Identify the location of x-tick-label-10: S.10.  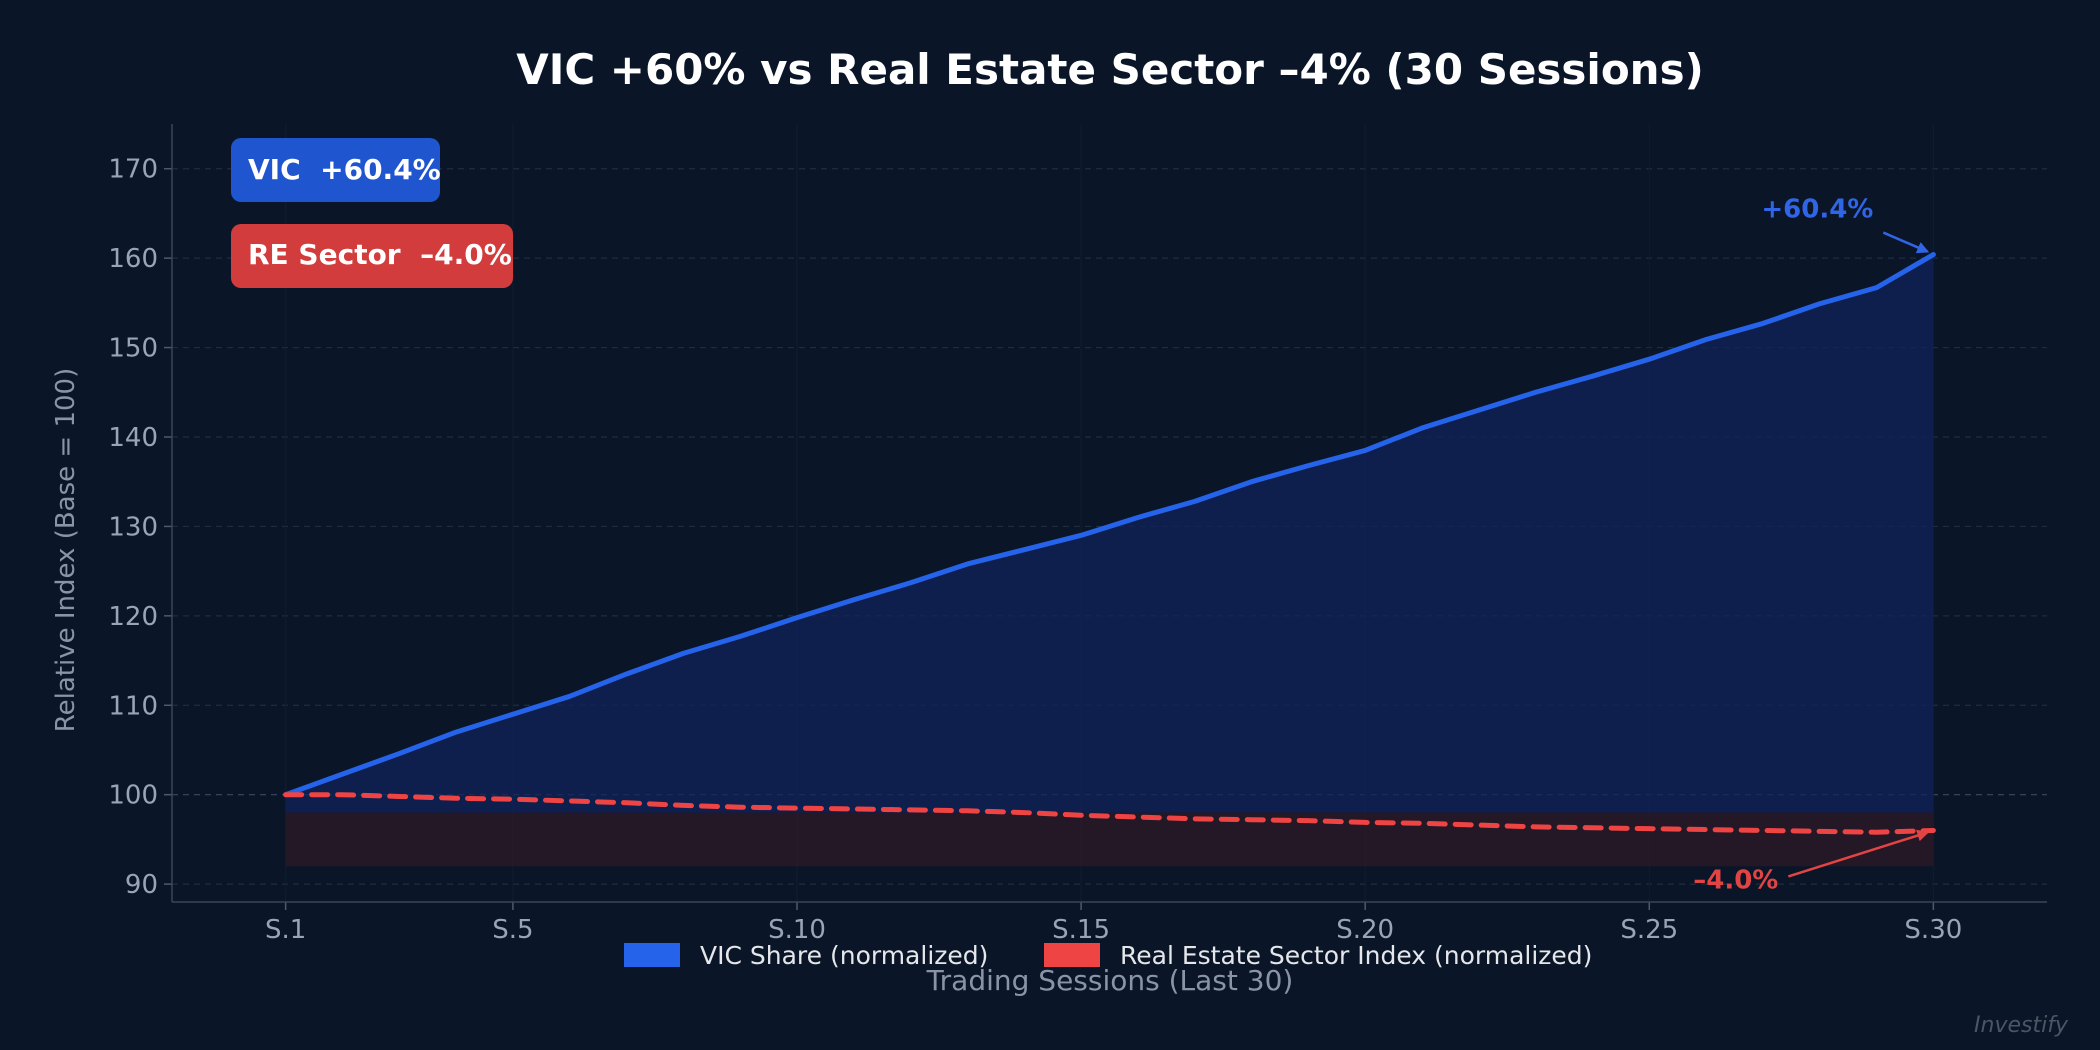
(797, 930).